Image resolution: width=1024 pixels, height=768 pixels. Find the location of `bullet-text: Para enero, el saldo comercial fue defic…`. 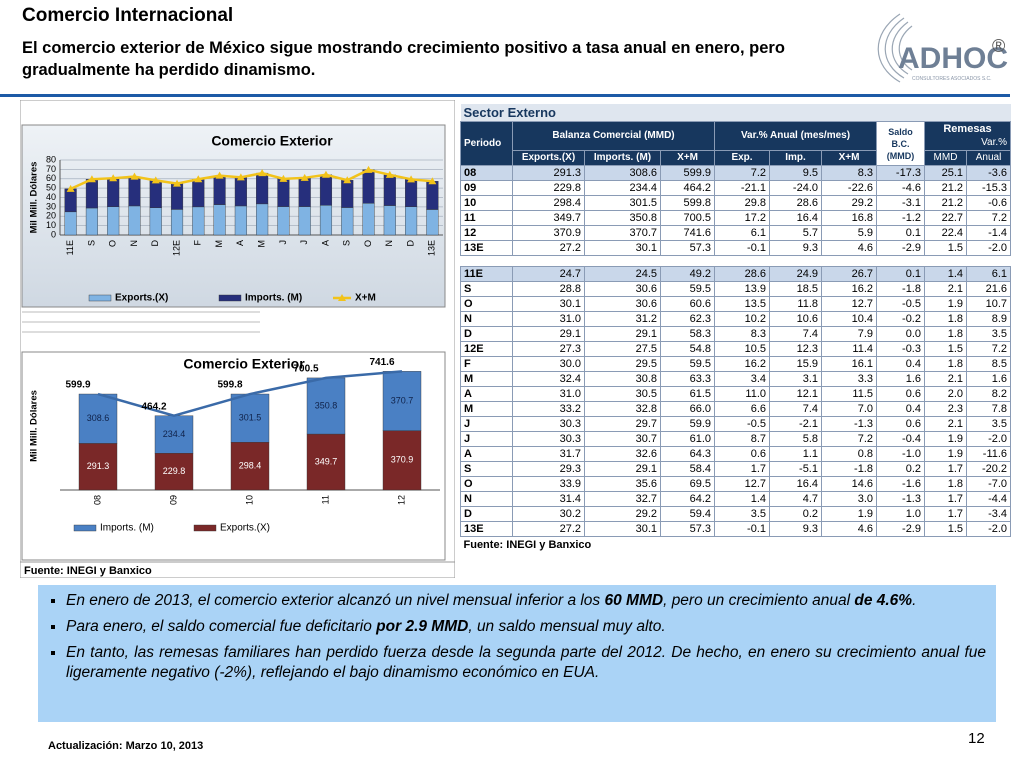

bullet-text: Para enero, el saldo comercial fue defic… is located at coordinates (221, 626).